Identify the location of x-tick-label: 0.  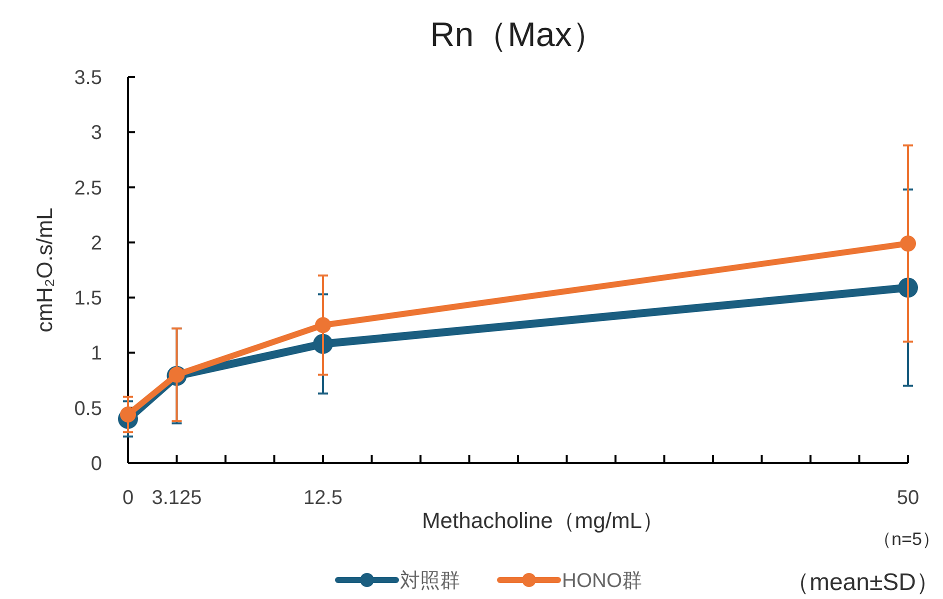
(128, 498).